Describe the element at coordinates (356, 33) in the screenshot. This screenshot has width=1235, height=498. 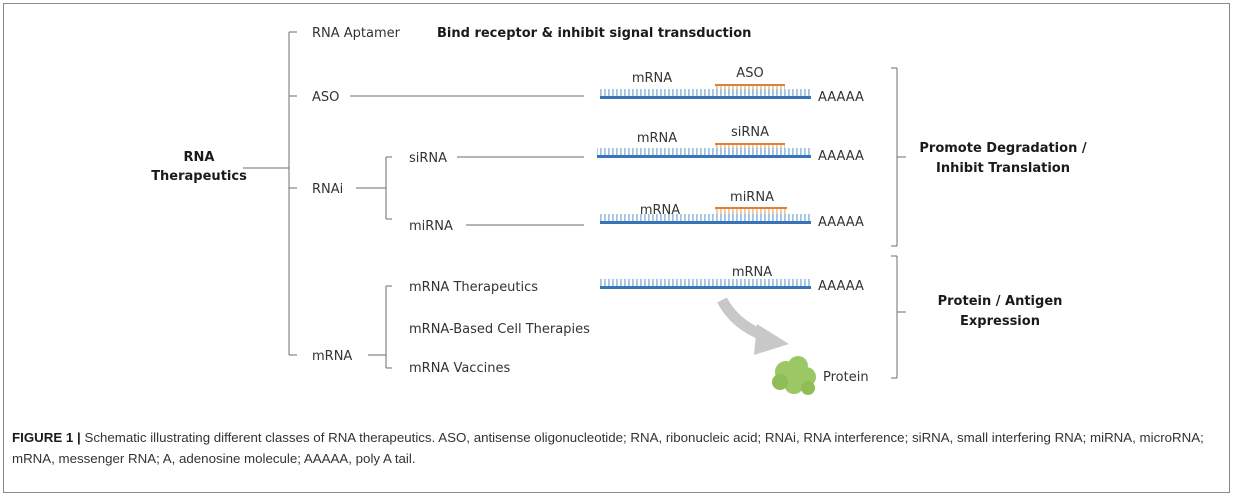
I see `branch-rna-aptamer: RNA Aptamer` at that location.